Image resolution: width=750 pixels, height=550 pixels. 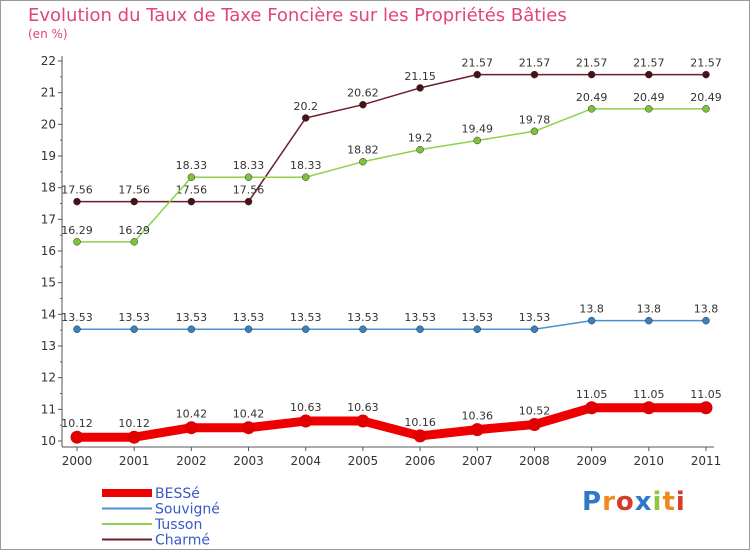 What do you see at coordinates (391, 422) in the screenshot?
I see `series-line-BESSé` at bounding box center [391, 422].